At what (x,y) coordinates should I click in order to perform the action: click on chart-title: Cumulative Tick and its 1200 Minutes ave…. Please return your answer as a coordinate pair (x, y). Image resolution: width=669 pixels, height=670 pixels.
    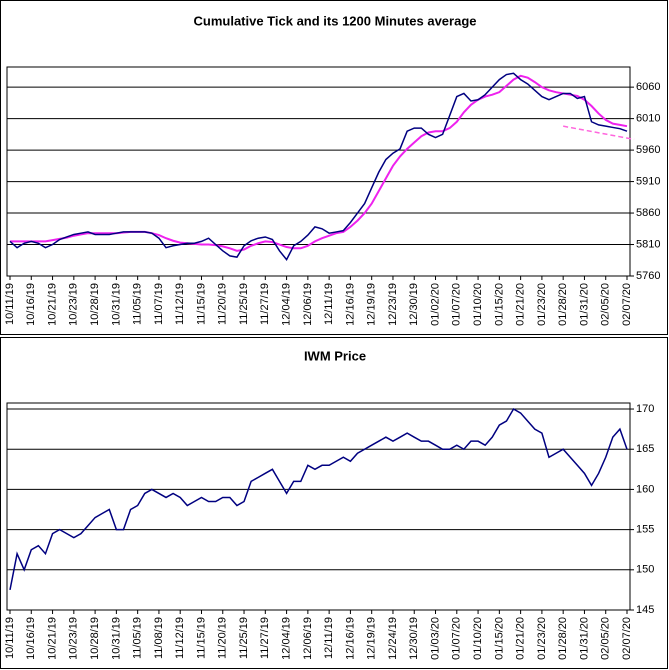
    Looking at the image, I should click on (335, 20).